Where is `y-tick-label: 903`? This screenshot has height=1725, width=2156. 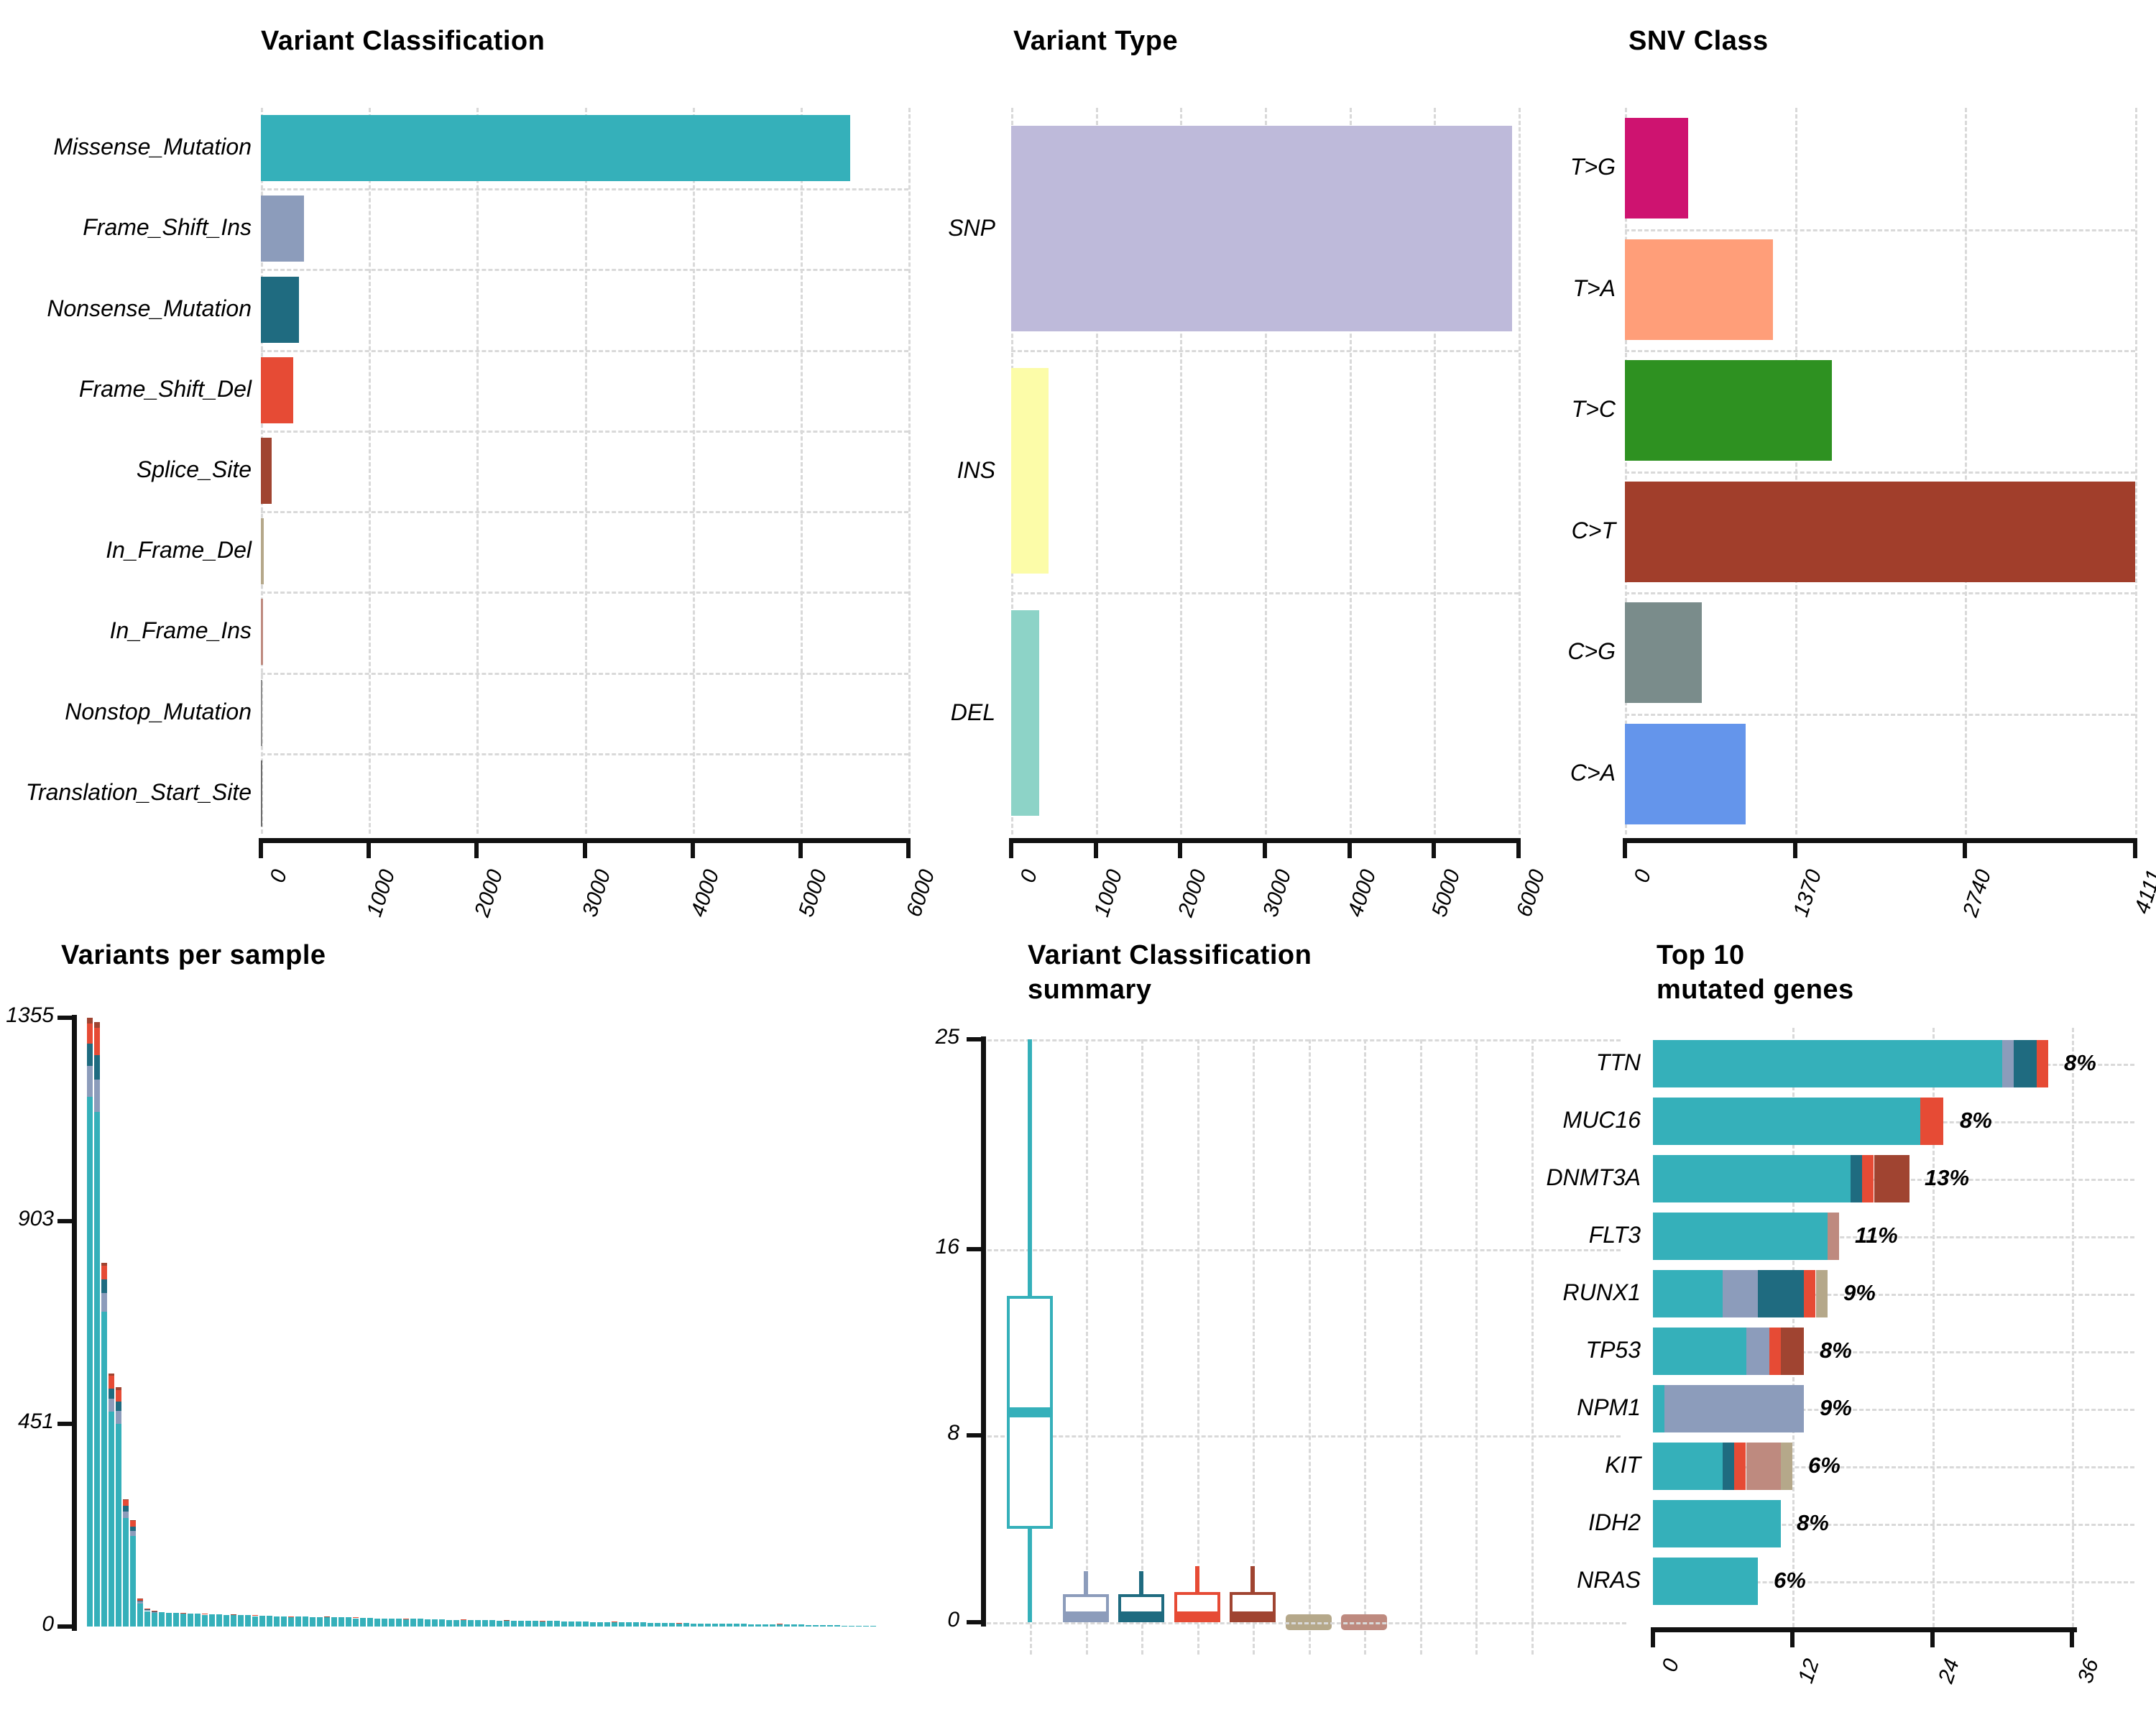
y-tick-label: 903 is located at coordinates (35, 1218).